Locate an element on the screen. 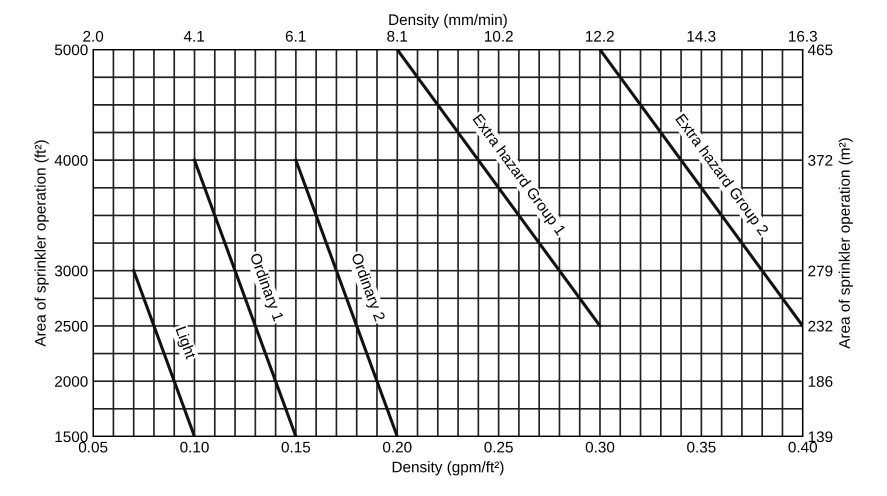  y-axis-title: Area of sprinkler operation (ft²) is located at coordinates (41, 243).